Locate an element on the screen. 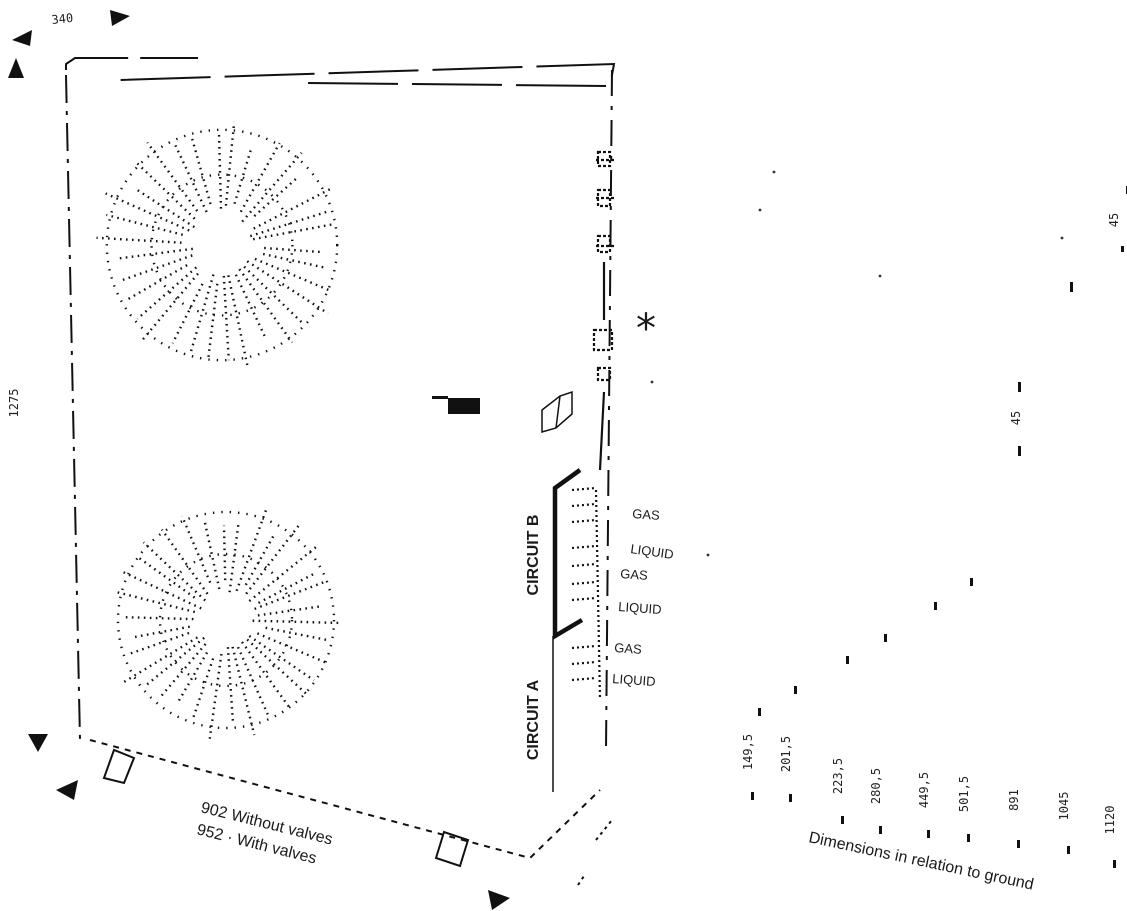 Image resolution: width=1127 pixels, height=911 pixels. fan-bottom is located at coordinates (226, 622).